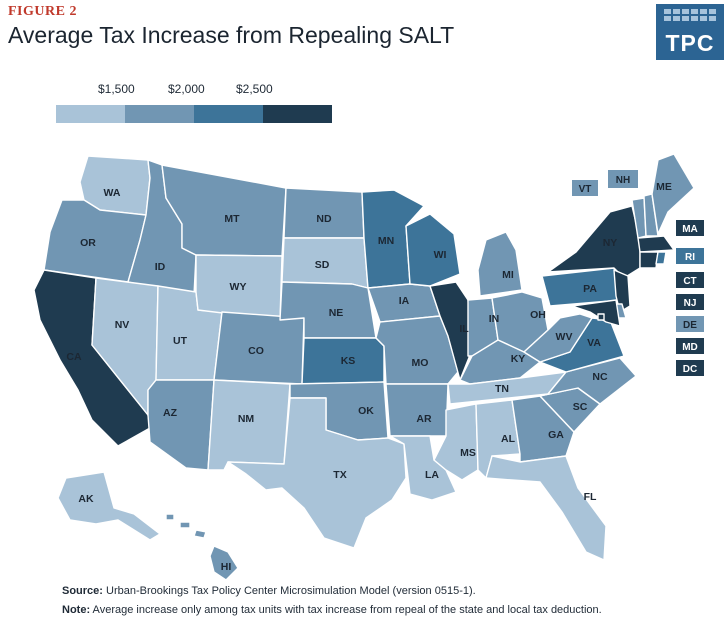  I want to click on legend-tick-3: $2,500, so click(254, 89).